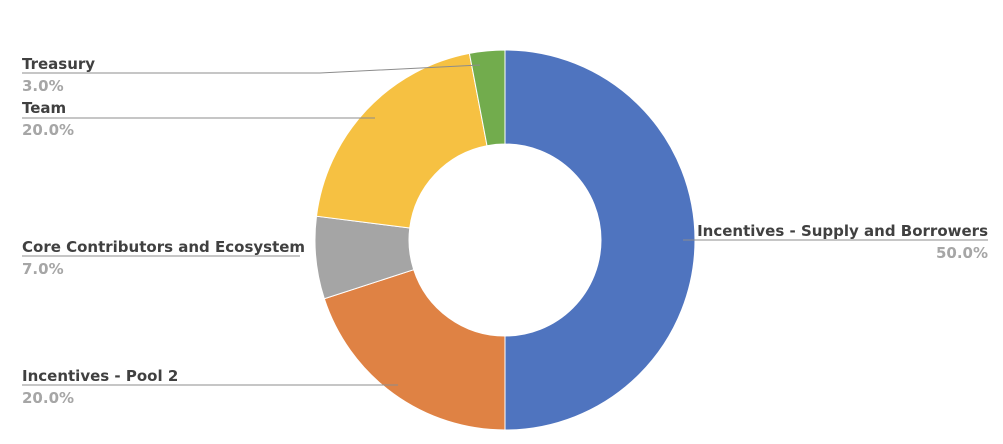  Describe the element at coordinates (44, 108) in the screenshot. I see `data-label-team-name: Team` at that location.